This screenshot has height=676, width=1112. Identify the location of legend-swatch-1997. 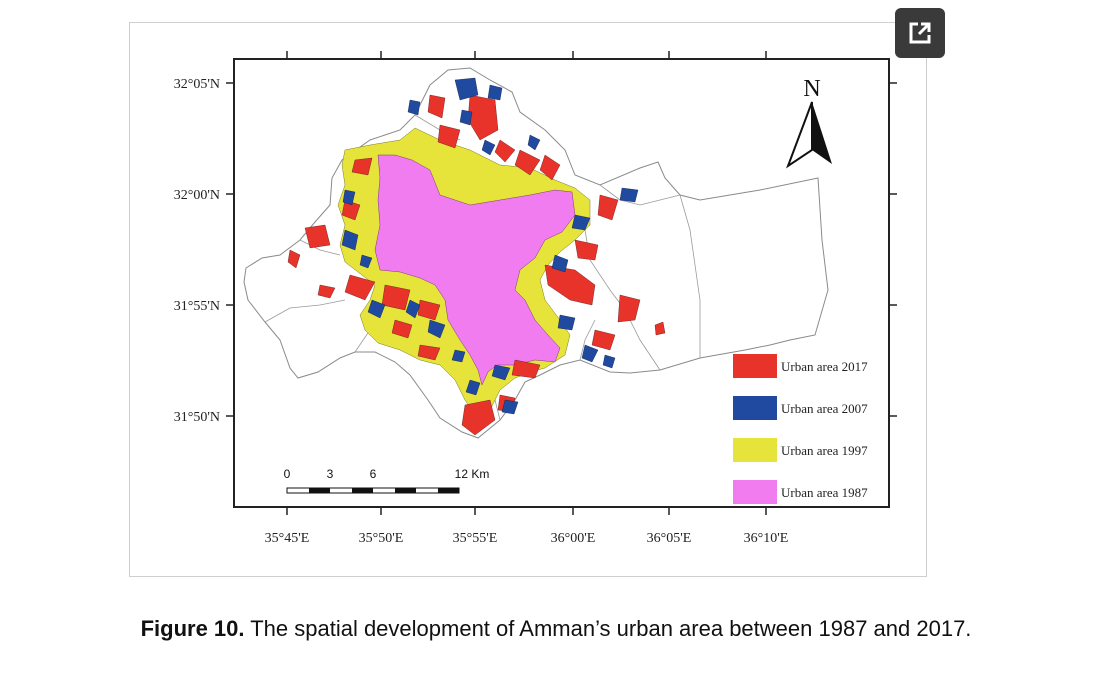
(755, 450).